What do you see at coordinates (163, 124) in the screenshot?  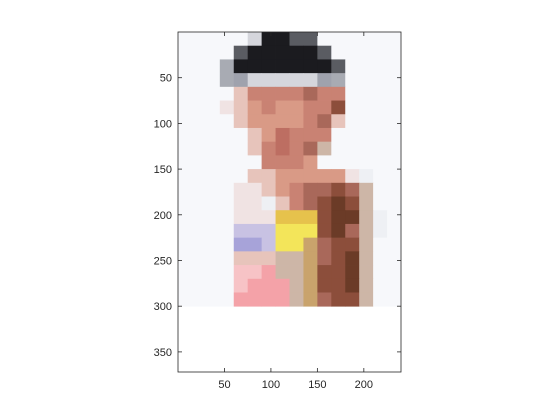 I see `y-tick-label: 100` at bounding box center [163, 124].